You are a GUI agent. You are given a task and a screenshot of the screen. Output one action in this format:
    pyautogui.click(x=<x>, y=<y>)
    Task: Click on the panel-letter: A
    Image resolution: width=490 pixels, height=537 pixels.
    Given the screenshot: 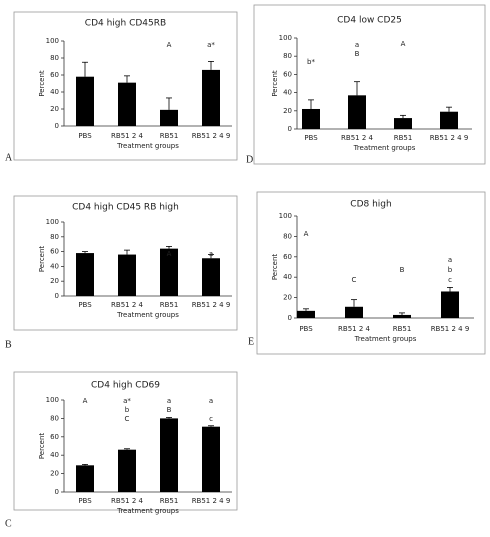 What is the action you would take?
    pyautogui.click(x=9, y=157)
    